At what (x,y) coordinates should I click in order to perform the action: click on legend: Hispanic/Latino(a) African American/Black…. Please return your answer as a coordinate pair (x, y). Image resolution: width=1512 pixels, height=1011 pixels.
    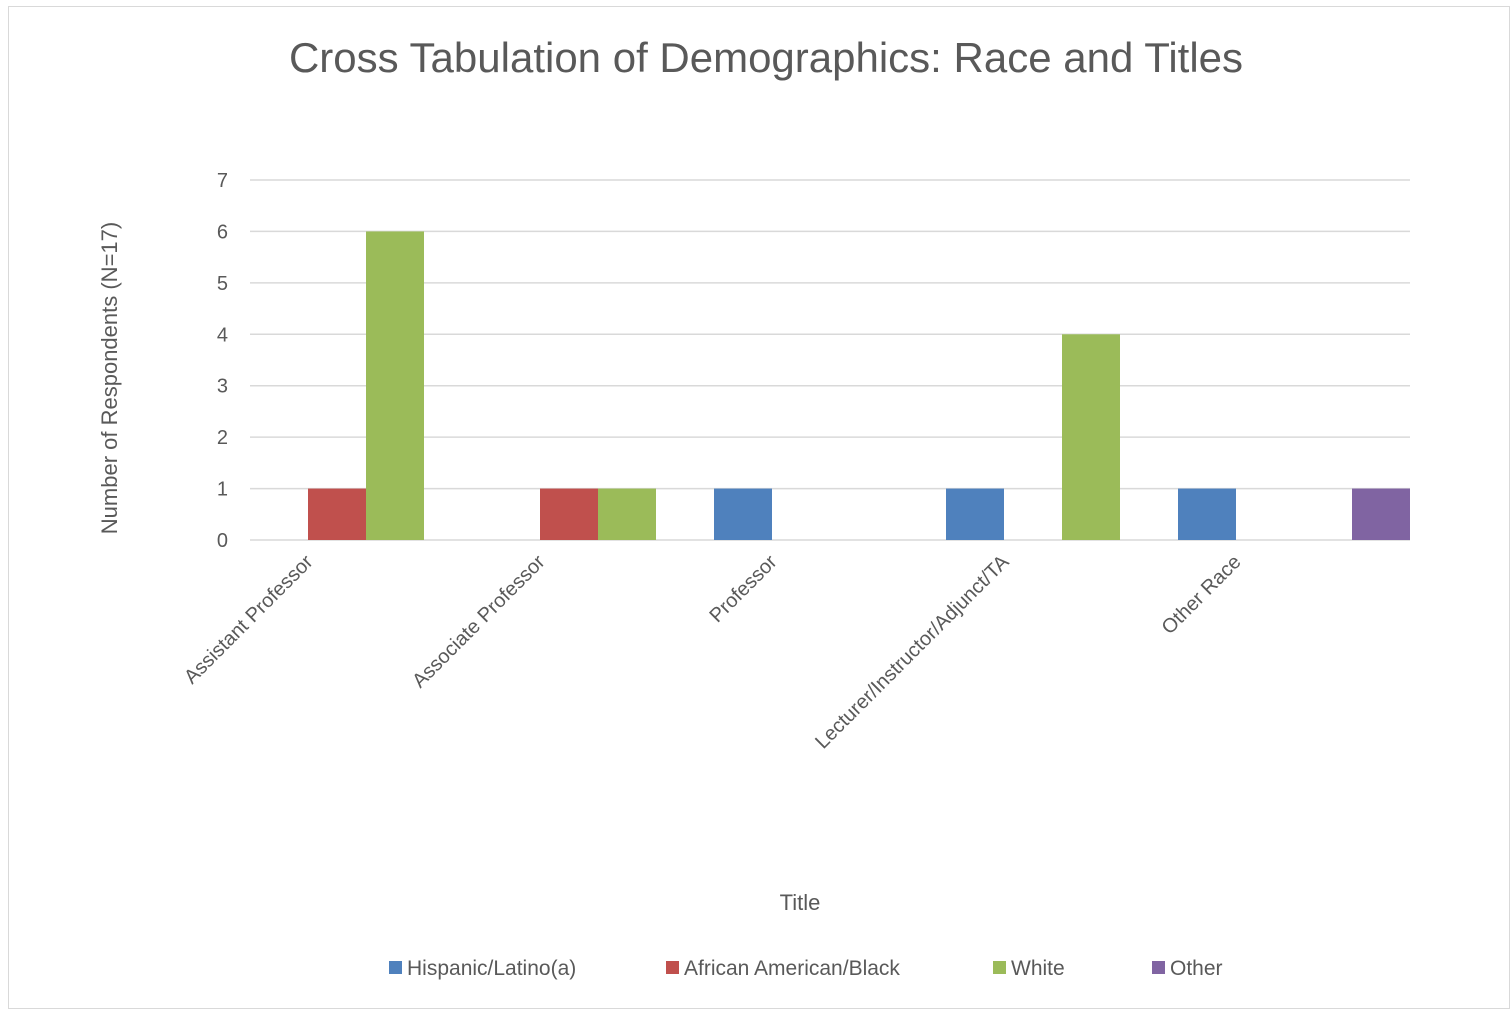
    Looking at the image, I should click on (806, 968).